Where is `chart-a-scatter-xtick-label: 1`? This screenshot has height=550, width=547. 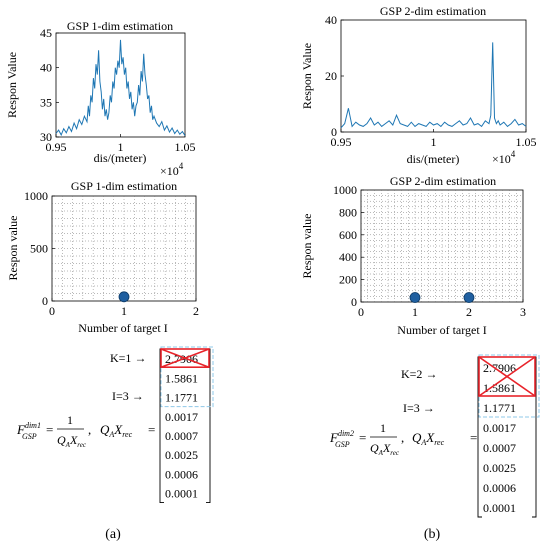
chart-a-scatter-xtick-label: 1 is located at coordinates (124, 311).